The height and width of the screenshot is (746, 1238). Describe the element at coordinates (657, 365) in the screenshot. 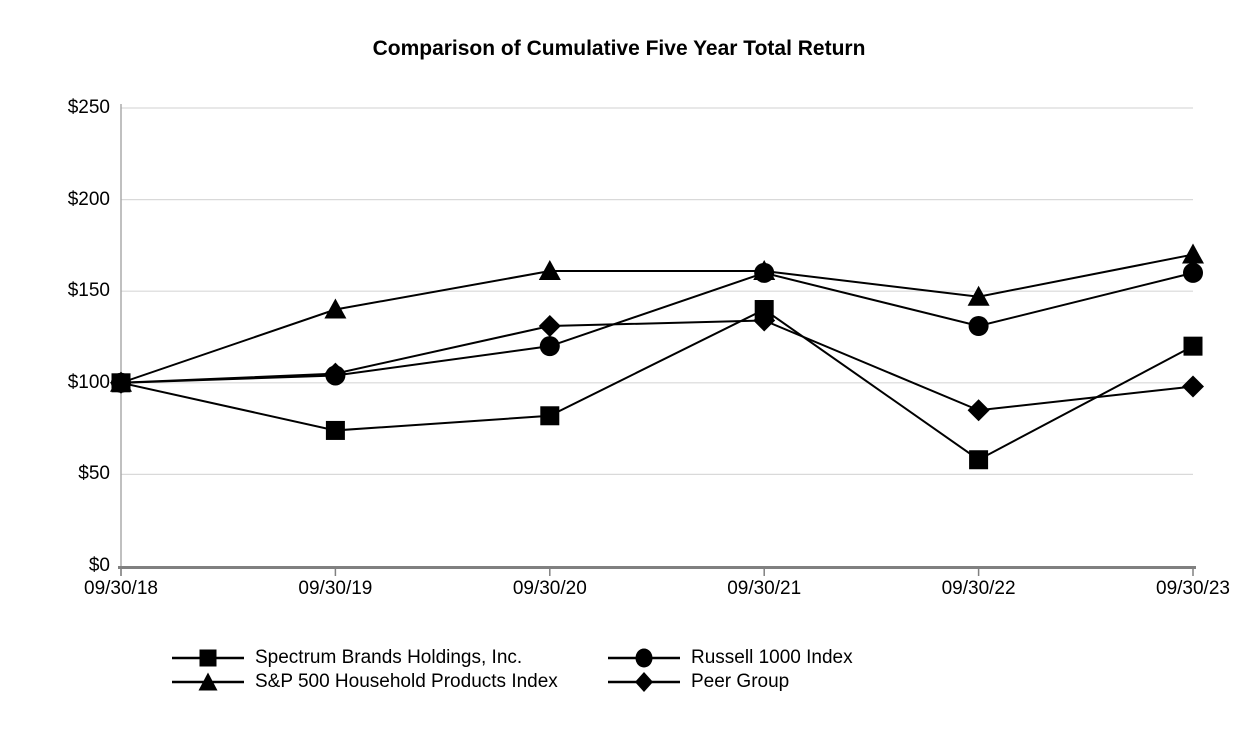

I see `series-line-diamond` at that location.